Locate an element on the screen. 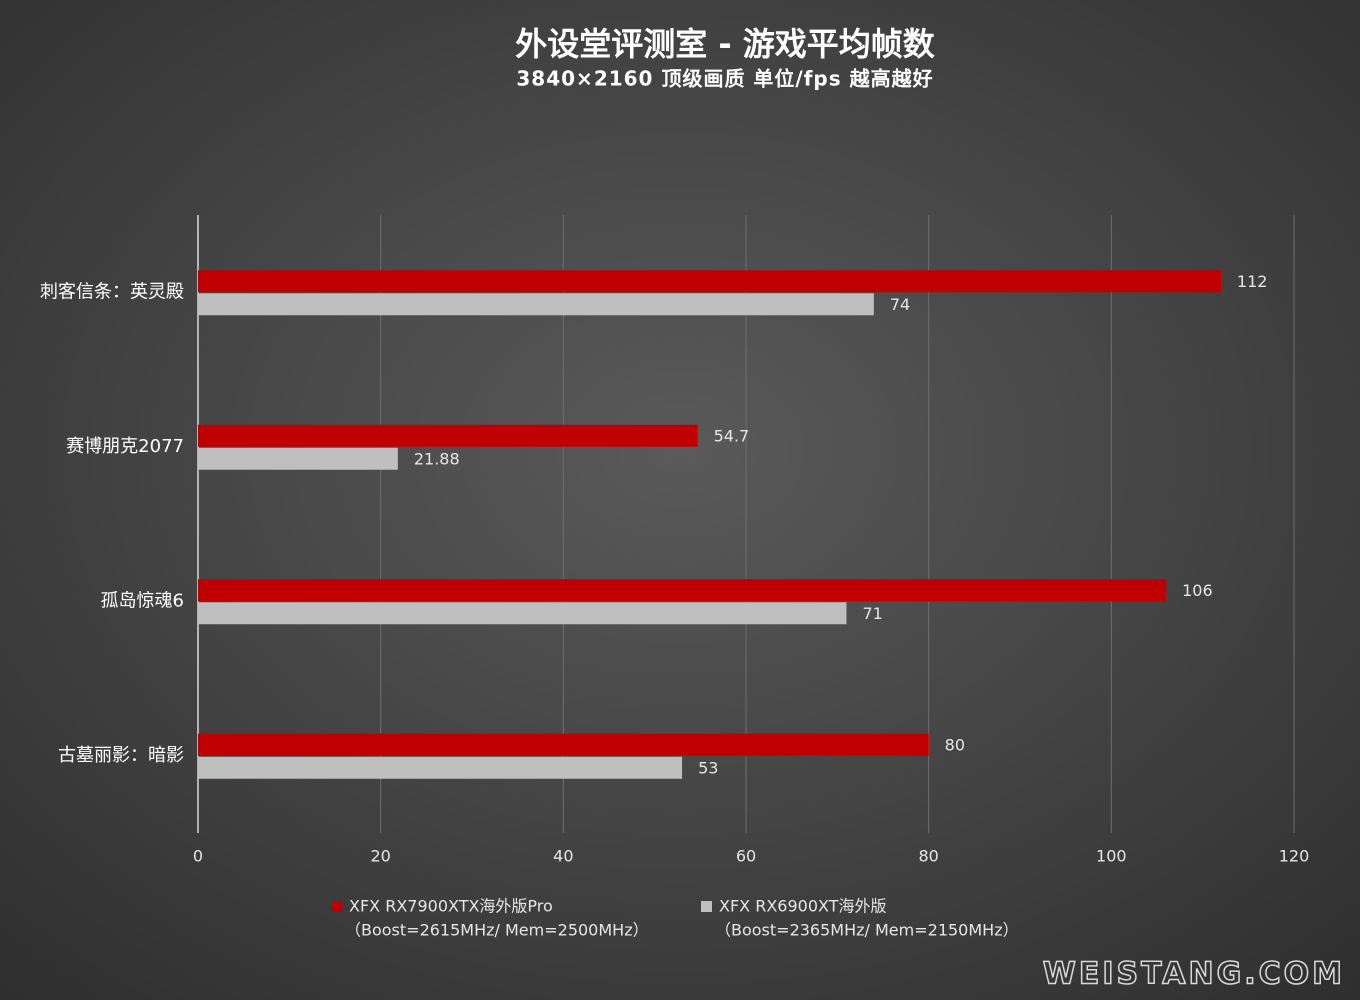 The width and height of the screenshot is (1360, 1000). value-label: 53 is located at coordinates (708, 767).